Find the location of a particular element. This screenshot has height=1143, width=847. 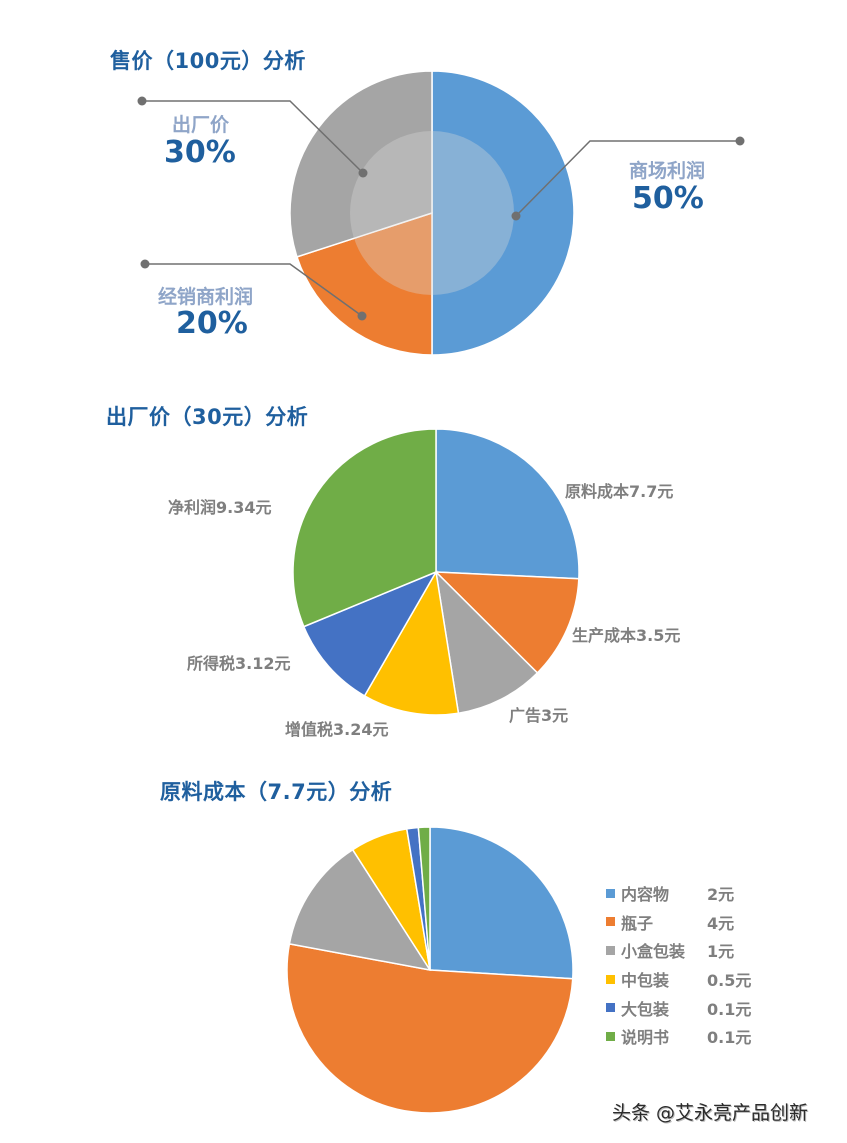

callout-label-mall-profit: 商场利润 is located at coordinates (667, 171).